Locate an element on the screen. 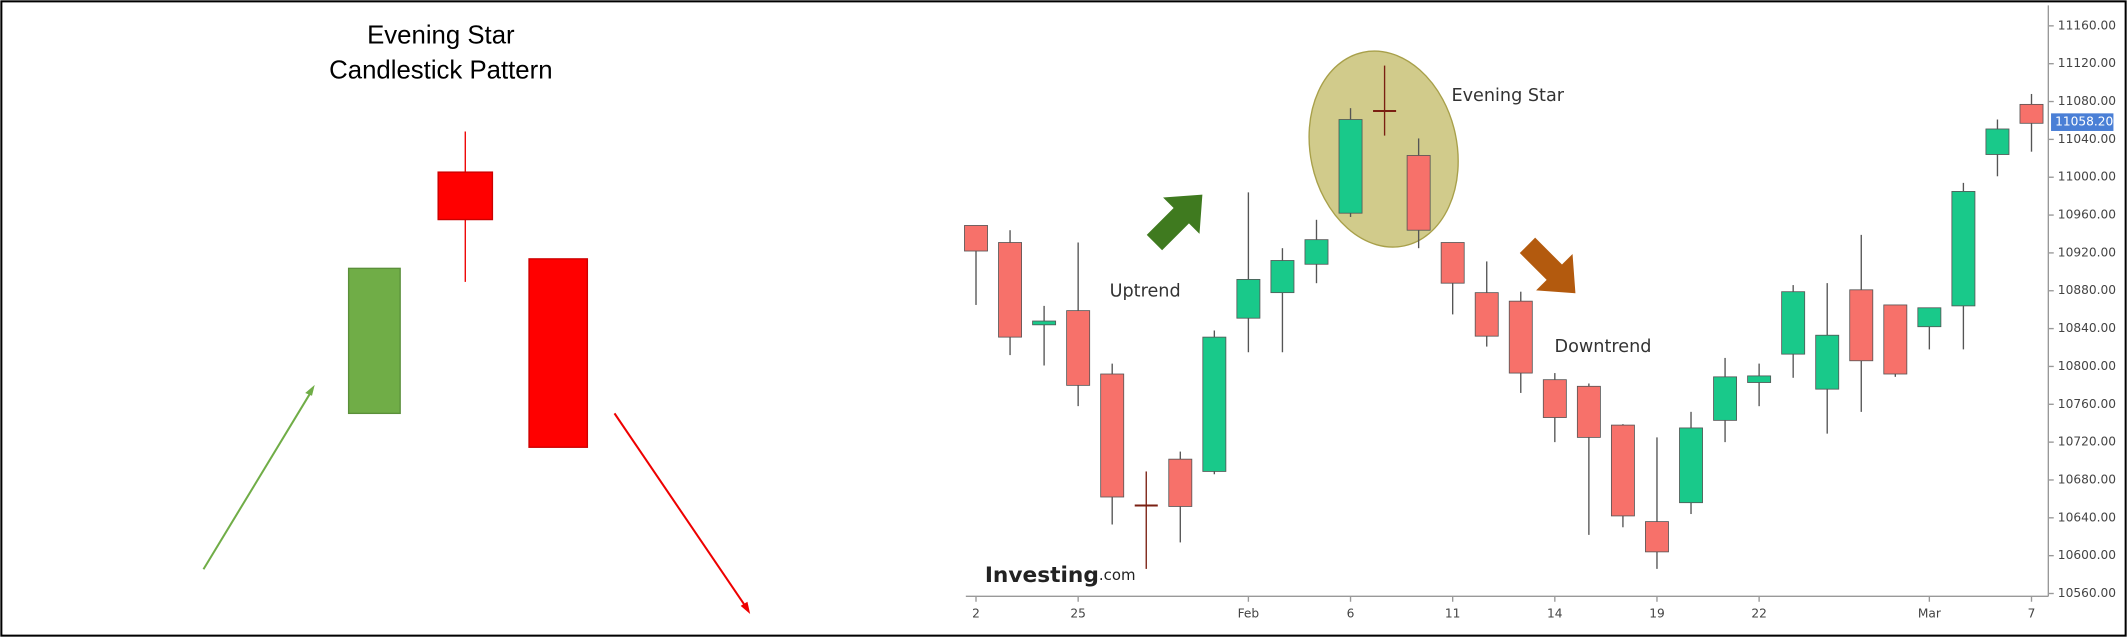 The height and width of the screenshot is (637, 2127). y-tick-label: 10760.00 is located at coordinates (2087, 404).